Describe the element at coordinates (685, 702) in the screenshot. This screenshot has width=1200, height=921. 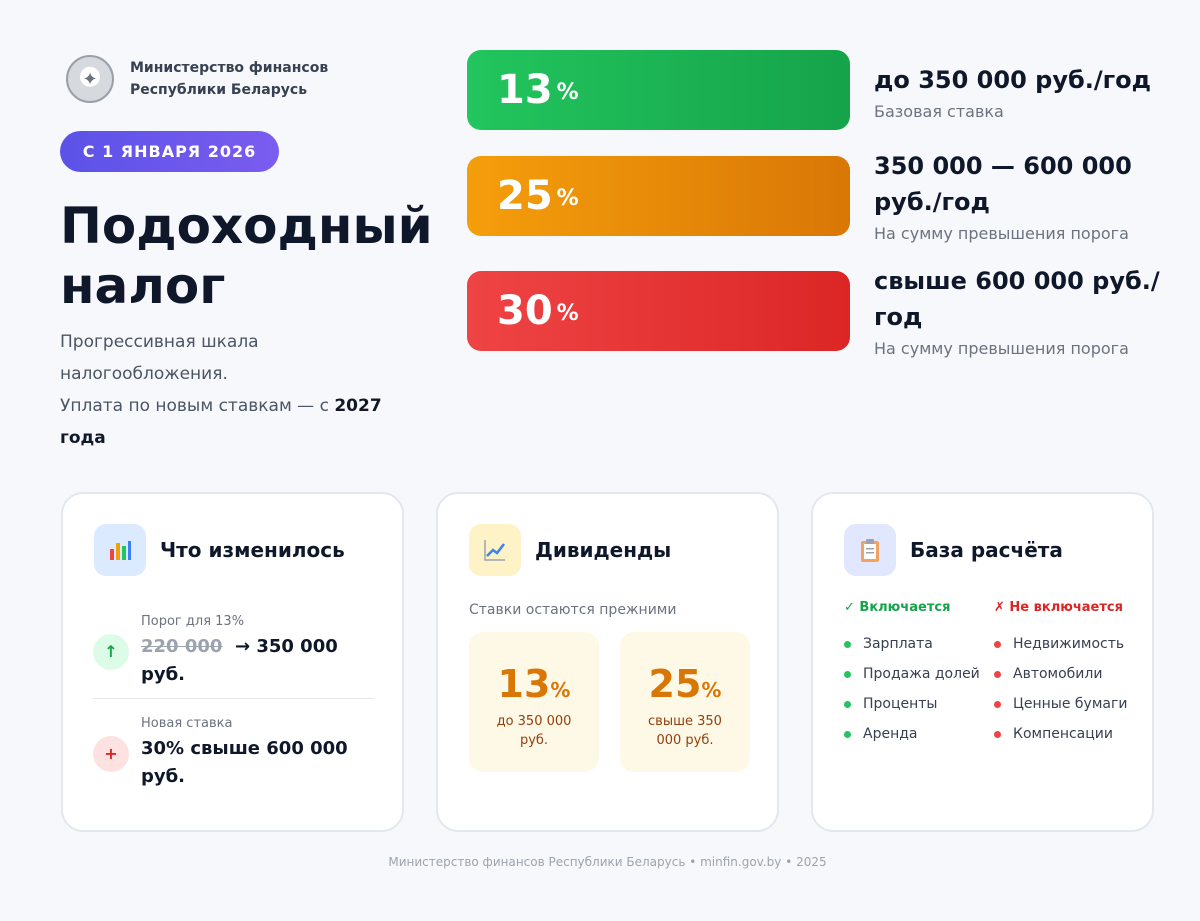
I see `dividend-rate-box: 25% свыше 350 000 руб.` at that location.